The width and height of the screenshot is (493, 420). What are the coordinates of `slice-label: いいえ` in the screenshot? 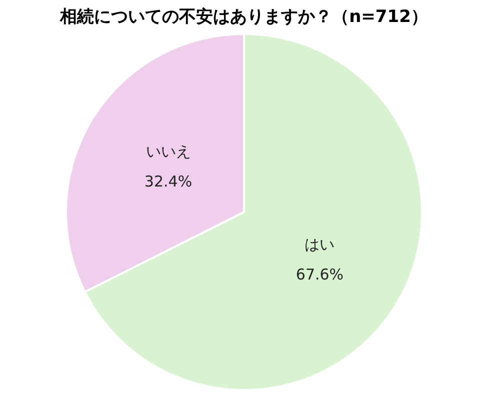 It's located at (168, 151).